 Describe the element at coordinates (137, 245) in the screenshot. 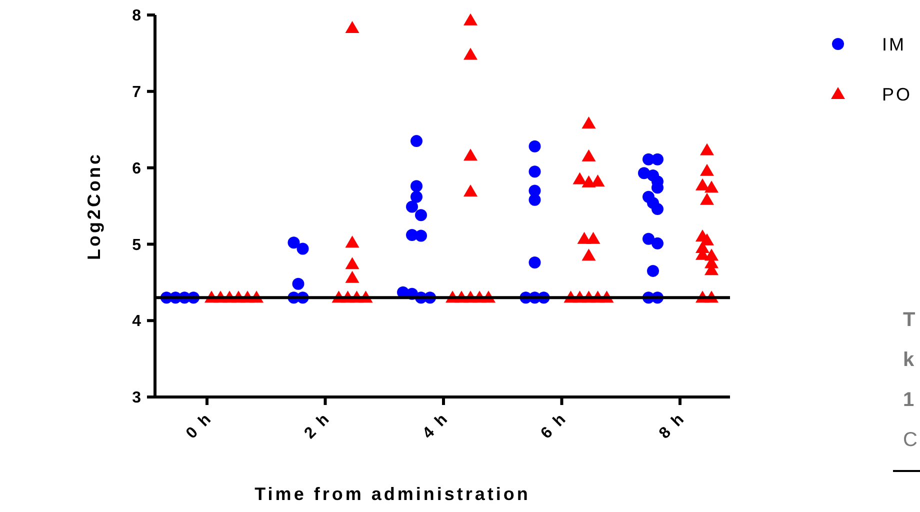

I see `y-tick-label: 5` at that location.